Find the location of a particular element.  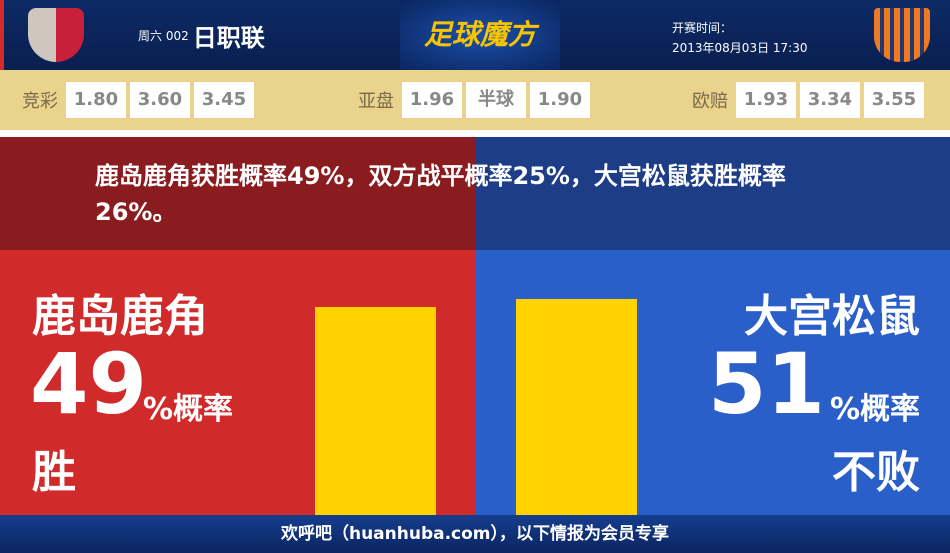

brand-logo: 足球魔方 is located at coordinates (480, 35).